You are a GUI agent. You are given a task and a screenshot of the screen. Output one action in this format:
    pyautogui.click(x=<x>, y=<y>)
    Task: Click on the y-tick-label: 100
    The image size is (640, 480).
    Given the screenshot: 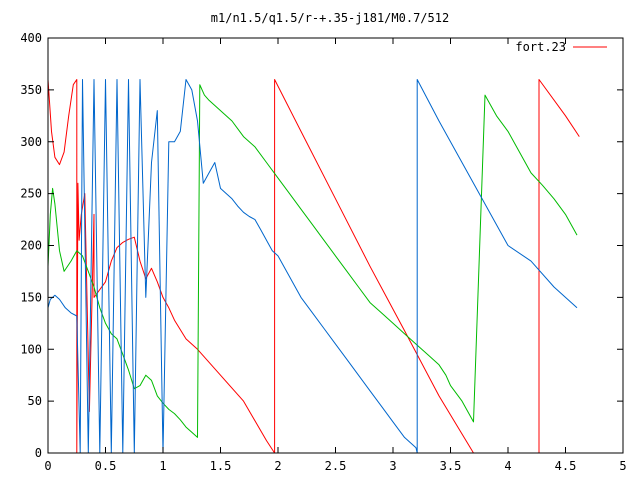 What is the action you would take?
    pyautogui.click(x=31, y=349)
    